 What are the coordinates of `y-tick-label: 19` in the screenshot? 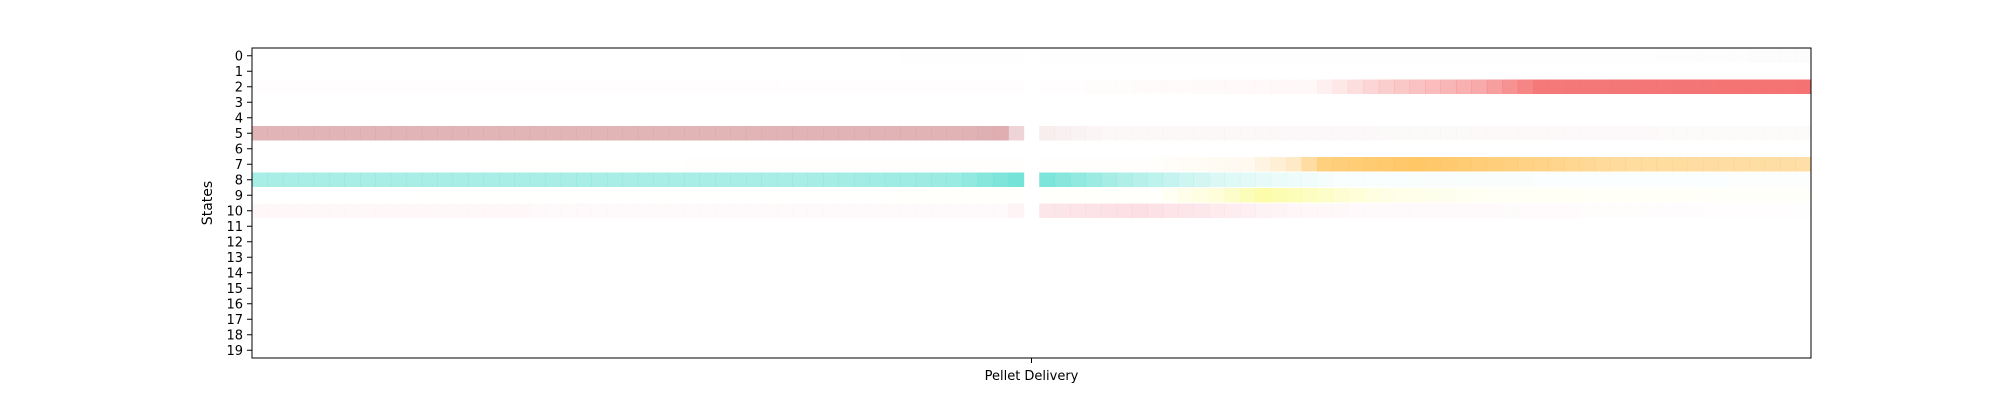 It's located at (234, 351).